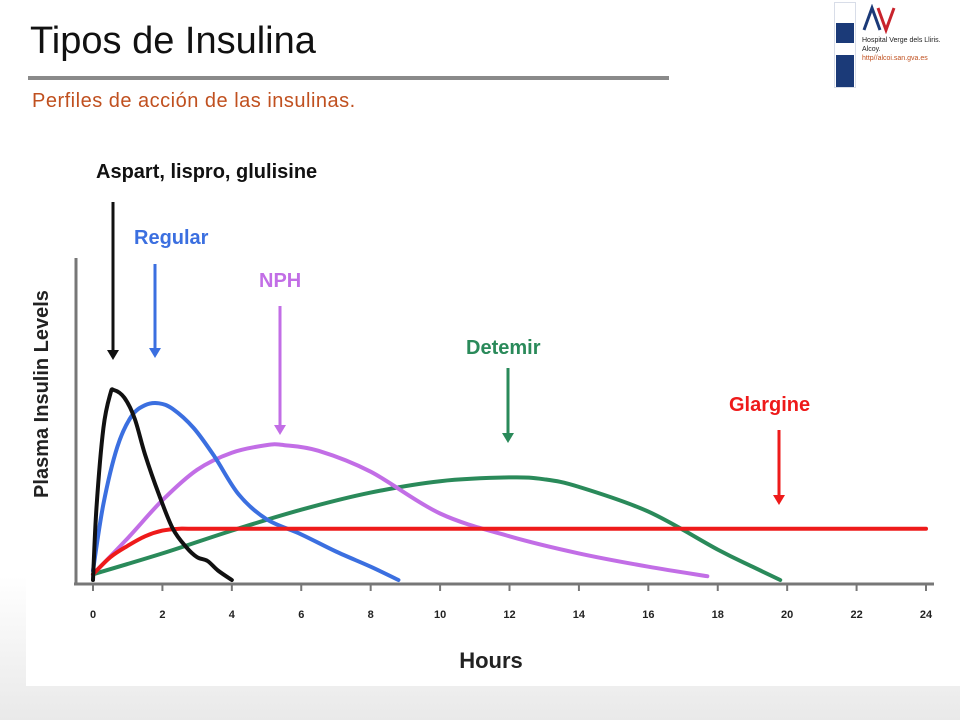  Describe the element at coordinates (871, 49) in the screenshot. I see `logo-line-2: Alcoy.` at that location.